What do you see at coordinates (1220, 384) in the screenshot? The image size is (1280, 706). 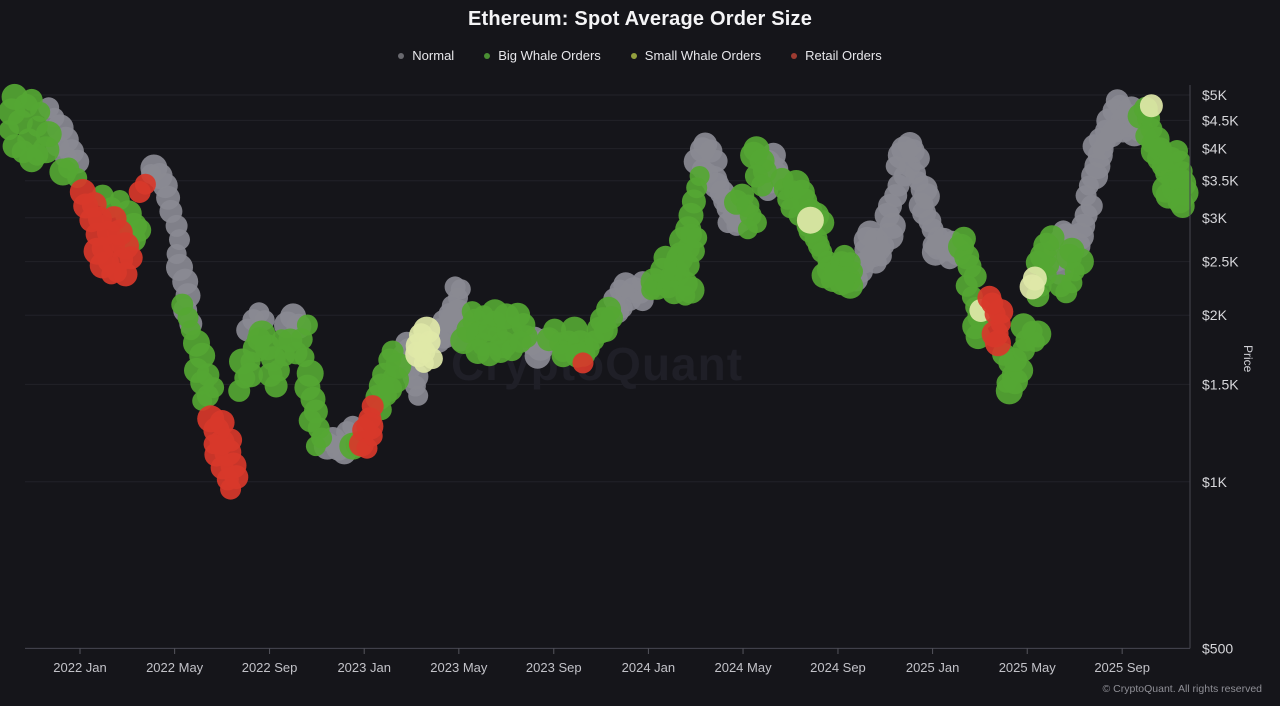 I see `y-tick-label: $1.5K` at bounding box center [1220, 384].